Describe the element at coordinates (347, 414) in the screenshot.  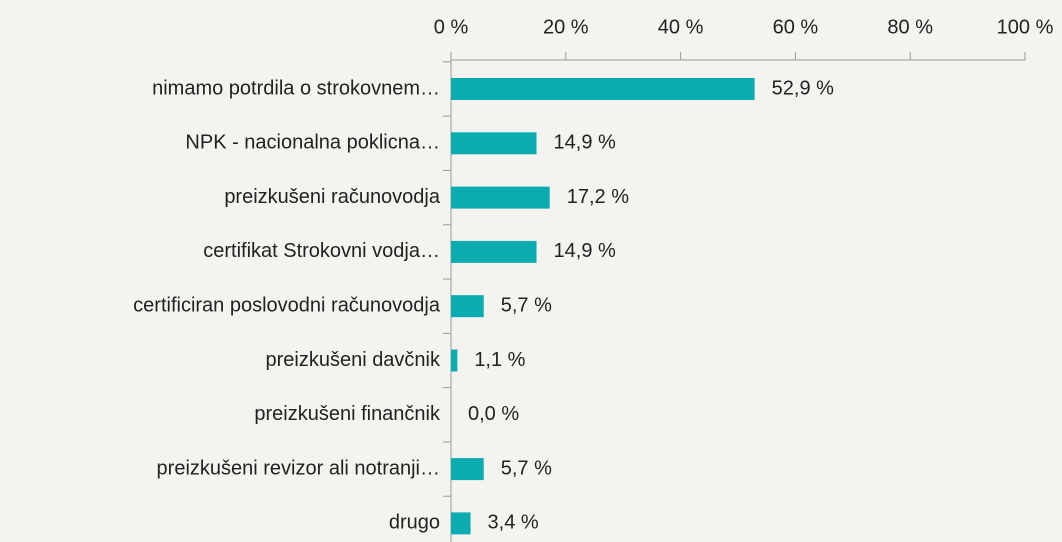
I see `category-label: preizkušeni finančnik` at that location.